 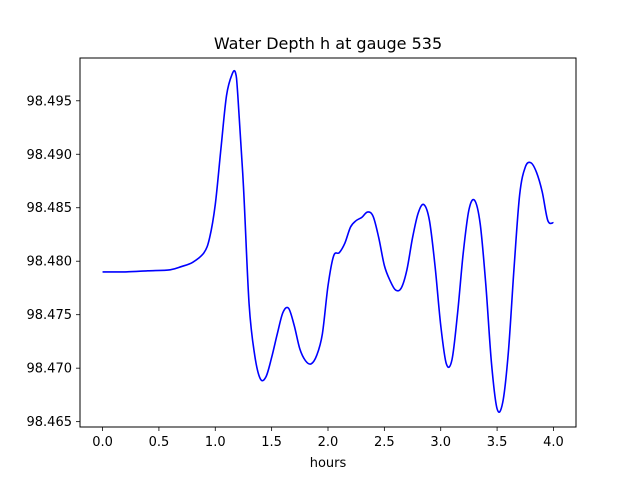 I want to click on x-tick-label: 3.0, so click(x=440, y=442).